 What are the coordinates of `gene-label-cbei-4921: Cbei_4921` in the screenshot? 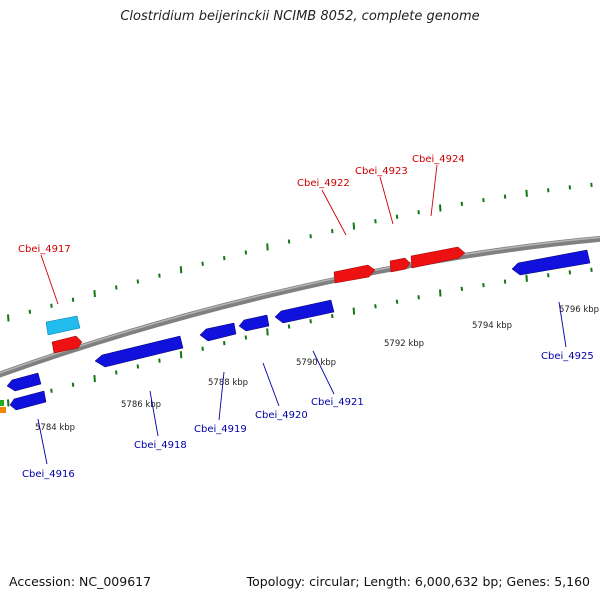 It's located at (337, 402).